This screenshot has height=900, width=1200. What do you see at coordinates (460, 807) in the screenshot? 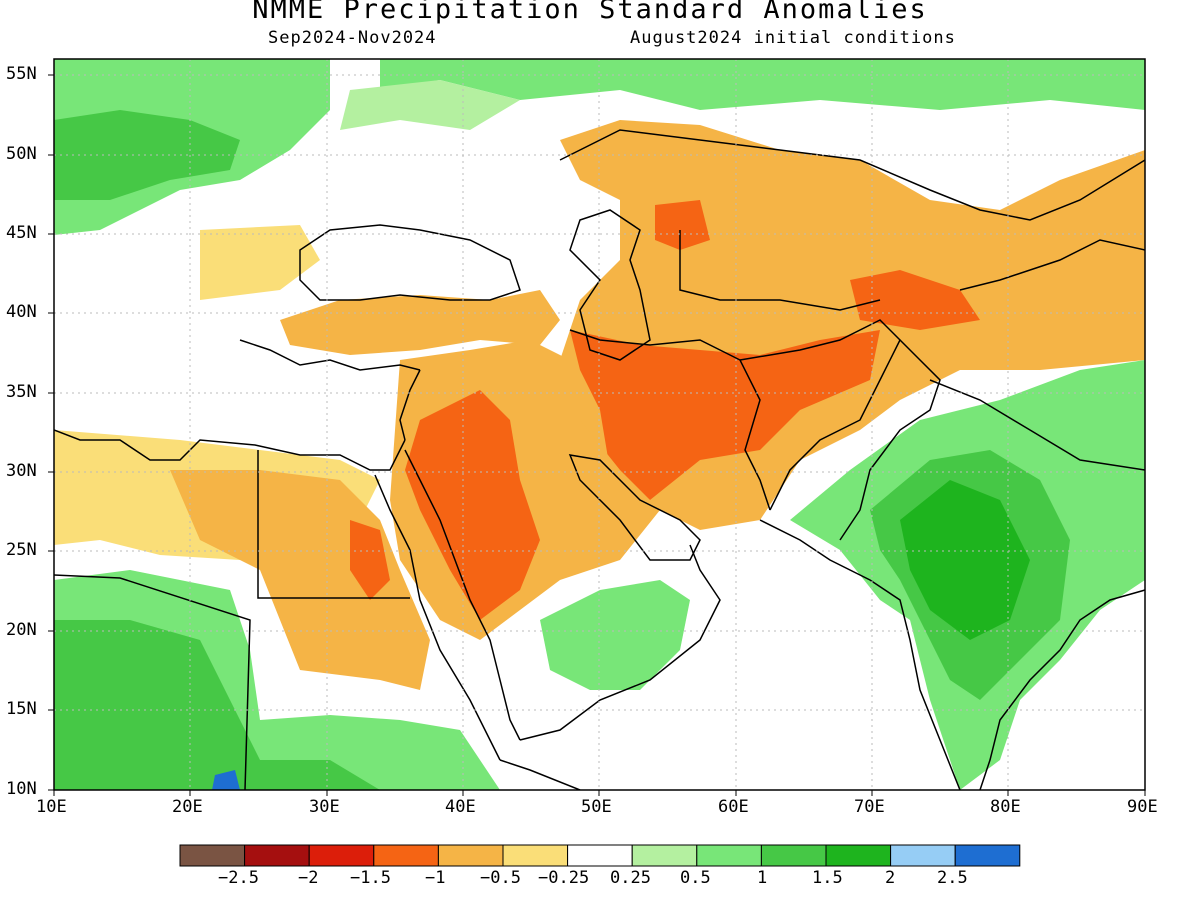
I see `lon-label-40e: 40E` at bounding box center [460, 807].